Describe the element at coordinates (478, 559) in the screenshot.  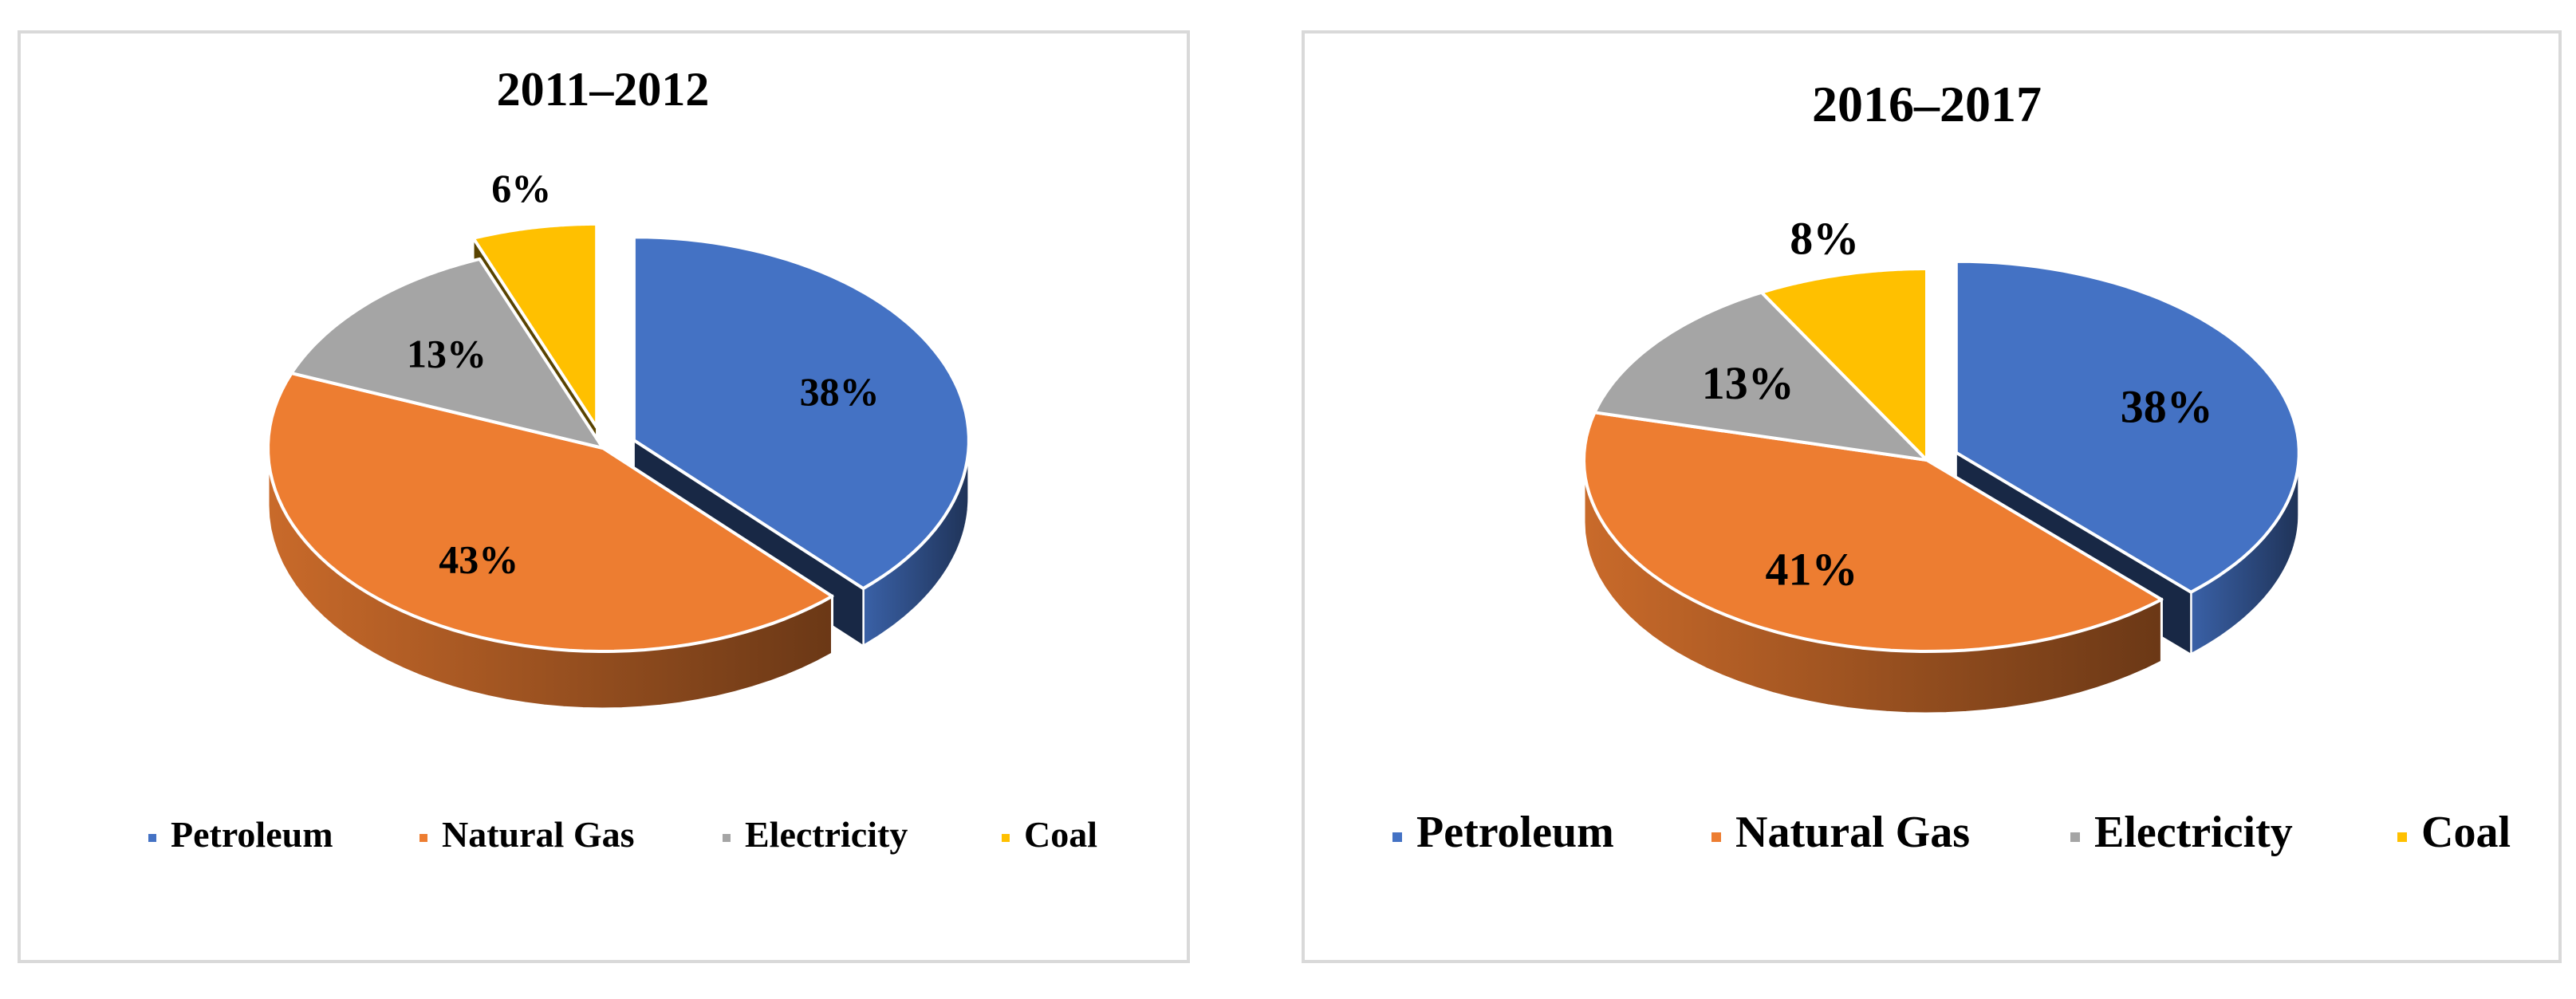
I see `data-label-natural-gas: 43%` at that location.